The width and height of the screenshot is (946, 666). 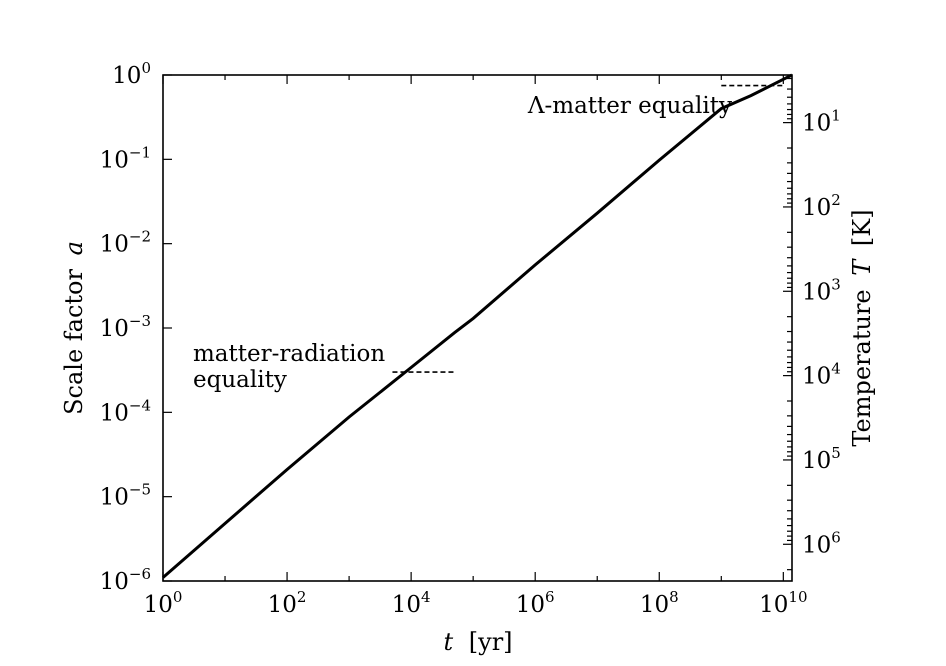 What do you see at coordinates (114, 245) in the screenshot?
I see `y-tick-label-2-base: 10` at bounding box center [114, 245].